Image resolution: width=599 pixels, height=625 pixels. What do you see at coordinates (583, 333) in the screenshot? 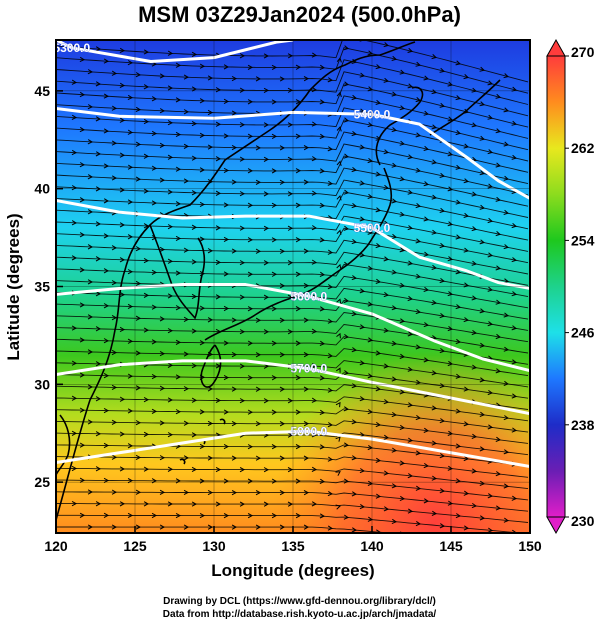
I see `colorbar-tick-label: 246` at bounding box center [583, 333].